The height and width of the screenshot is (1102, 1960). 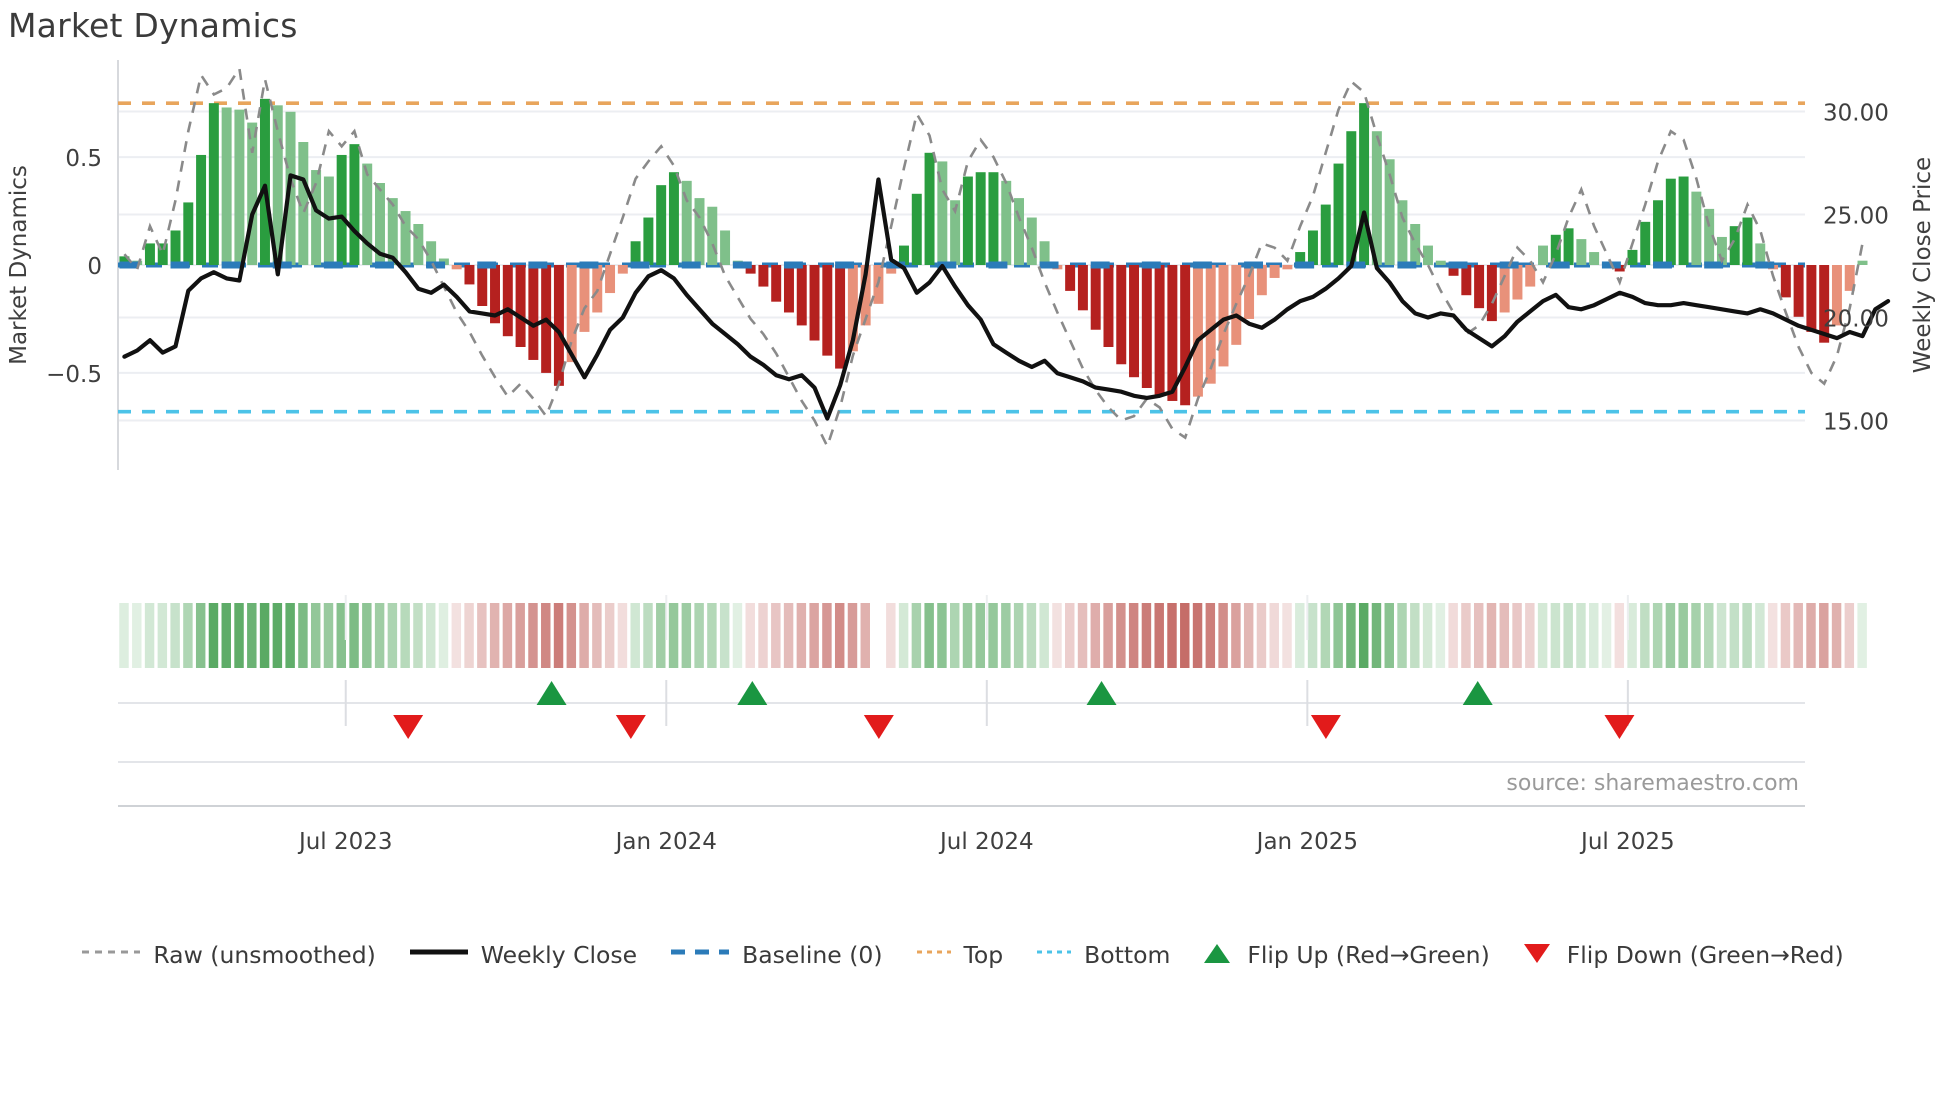 What do you see at coordinates (83, 159) in the screenshot?
I see `svg-text: 0.5` at bounding box center [83, 159].